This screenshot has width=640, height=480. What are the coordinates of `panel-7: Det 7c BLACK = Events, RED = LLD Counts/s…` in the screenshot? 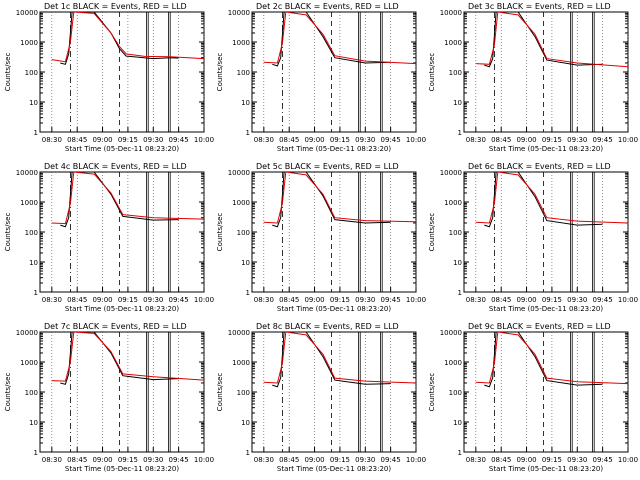 It's located at (109, 397).